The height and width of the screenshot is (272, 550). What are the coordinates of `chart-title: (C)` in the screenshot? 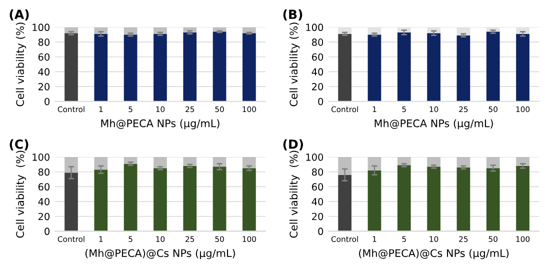 It's located at (19, 144).